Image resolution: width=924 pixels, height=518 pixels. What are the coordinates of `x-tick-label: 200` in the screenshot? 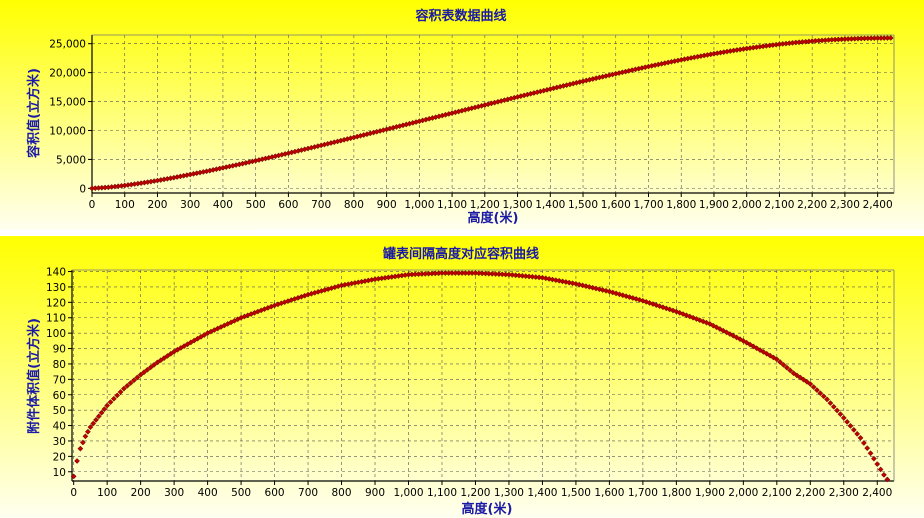 It's located at (141, 493).